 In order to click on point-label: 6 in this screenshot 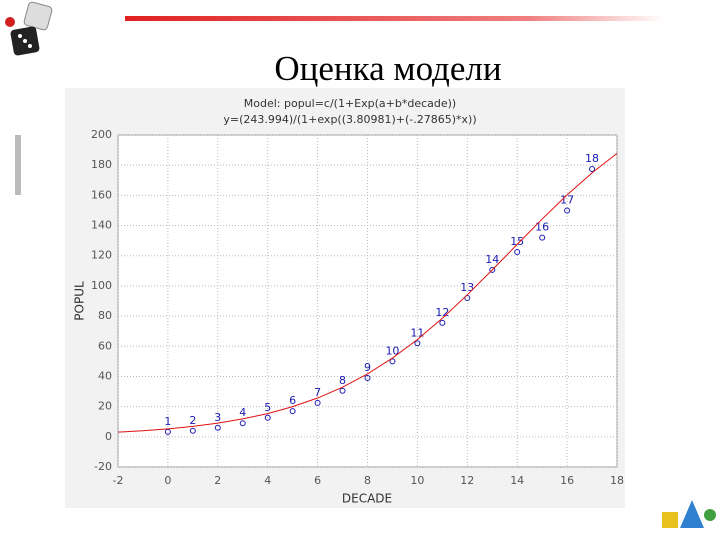, I will do `click(292, 400)`.